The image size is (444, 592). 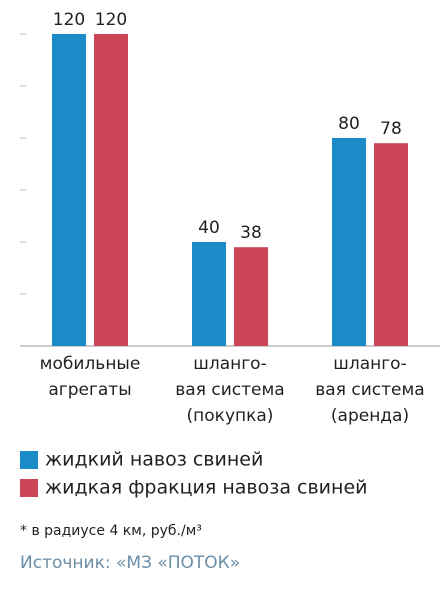 I want to click on legend-label: жидкий навоз свиней, so click(x=154, y=460).